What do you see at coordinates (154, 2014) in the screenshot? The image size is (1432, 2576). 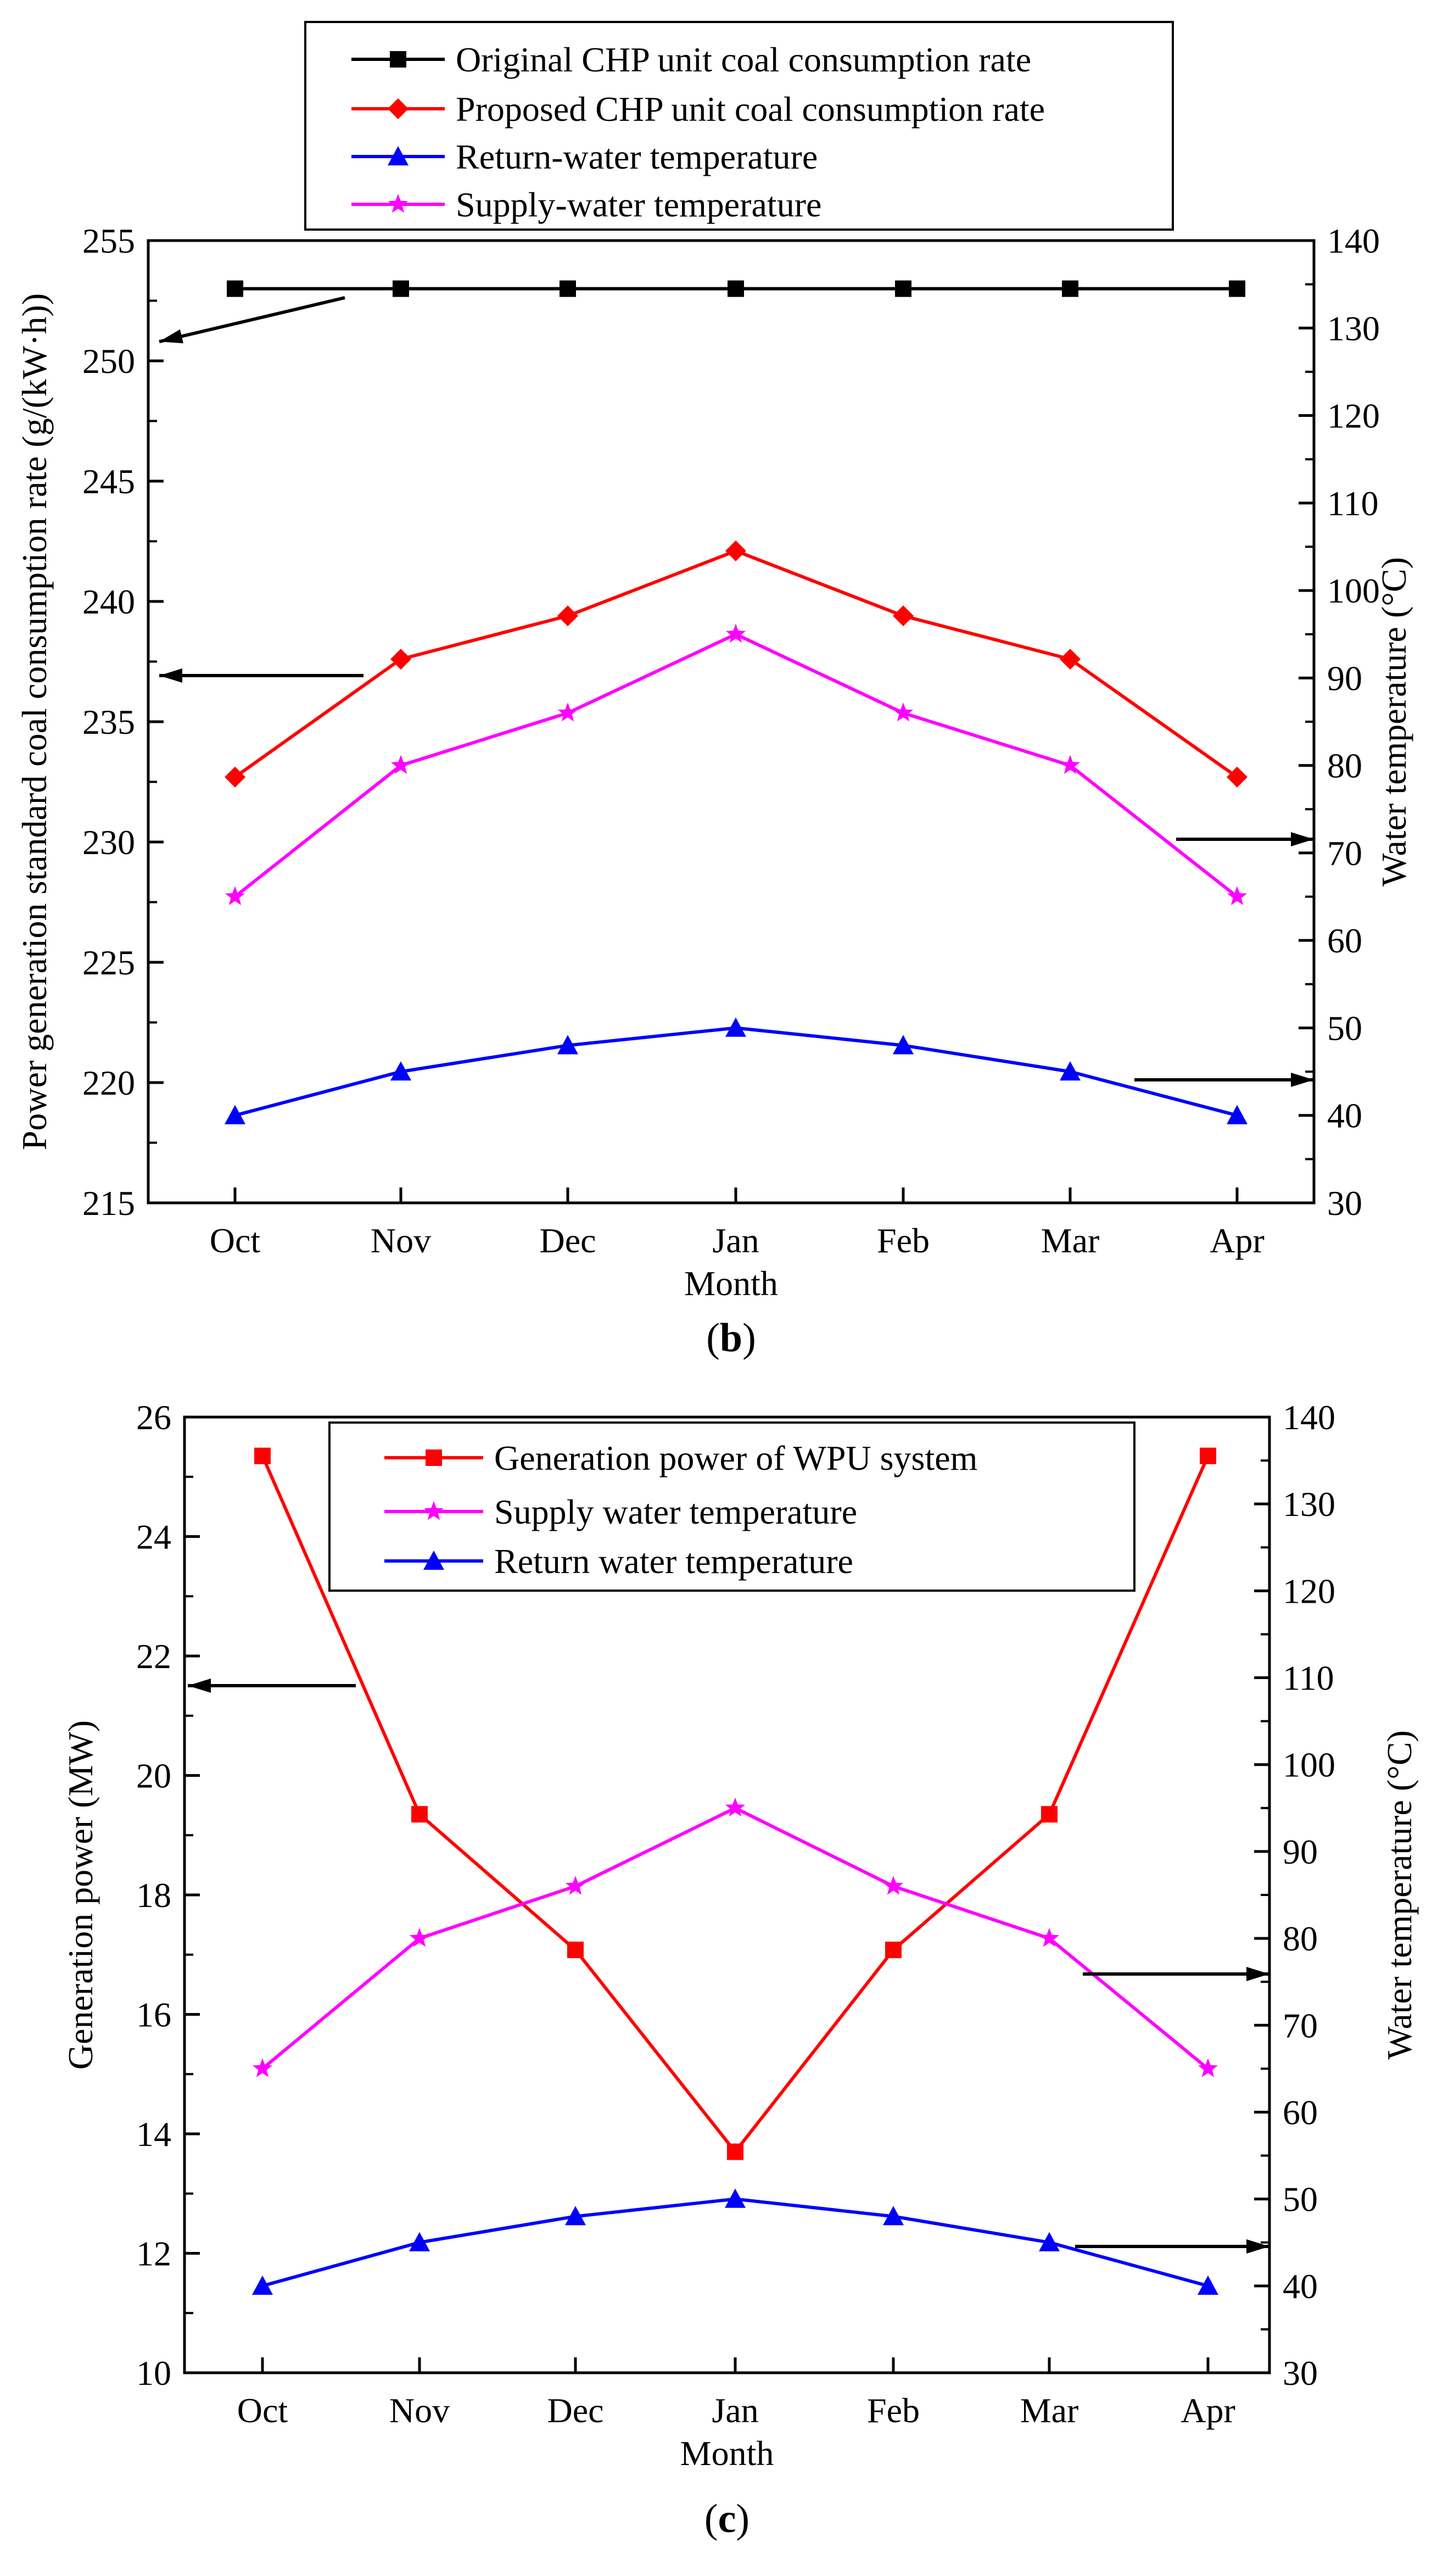 I see `left-tick-label: 16` at bounding box center [154, 2014].